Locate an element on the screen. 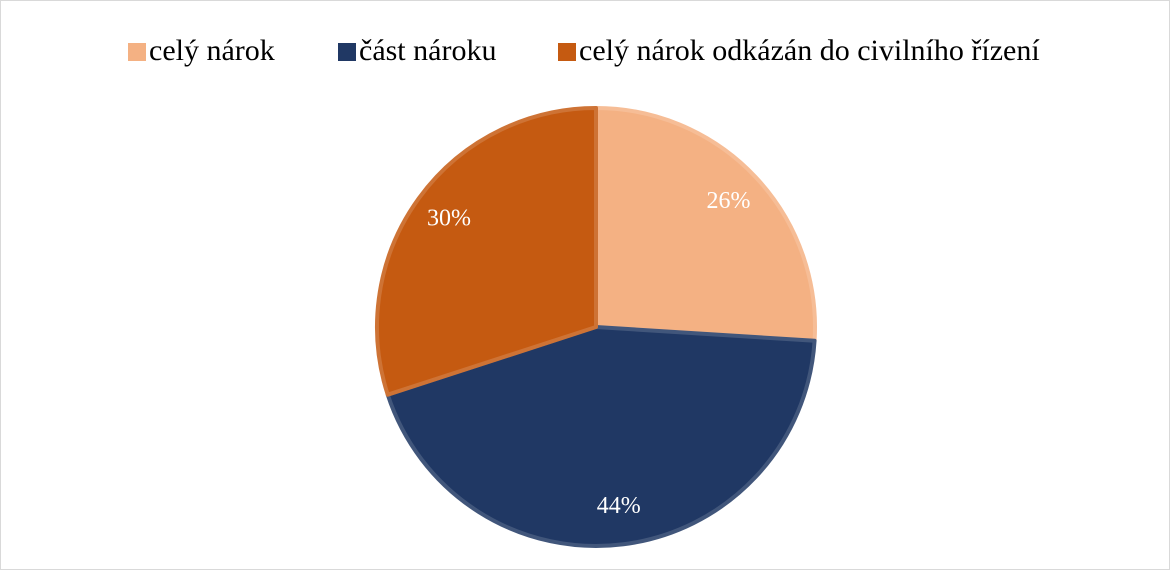 Image resolution: width=1170 pixels, height=570 pixels. legend-label: celý nárok is located at coordinates (212, 50).